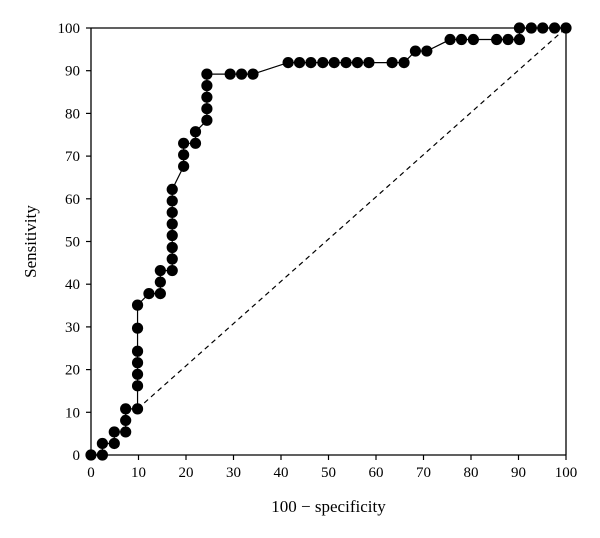  What do you see at coordinates (233, 473) in the screenshot?
I see `x-tick-label: 30` at bounding box center [233, 473].